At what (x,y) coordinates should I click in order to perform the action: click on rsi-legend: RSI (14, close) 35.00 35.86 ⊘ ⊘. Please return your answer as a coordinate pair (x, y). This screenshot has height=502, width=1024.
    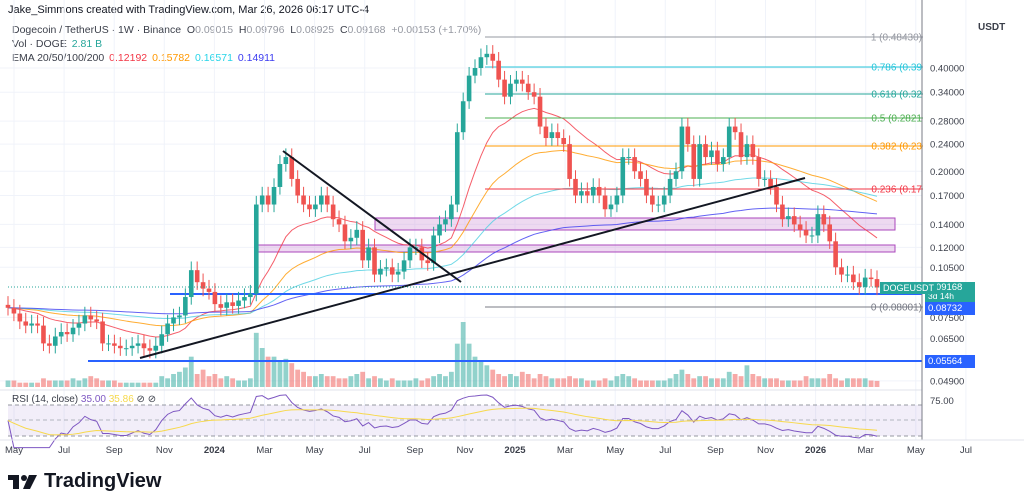
    Looking at the image, I should click on (84, 399).